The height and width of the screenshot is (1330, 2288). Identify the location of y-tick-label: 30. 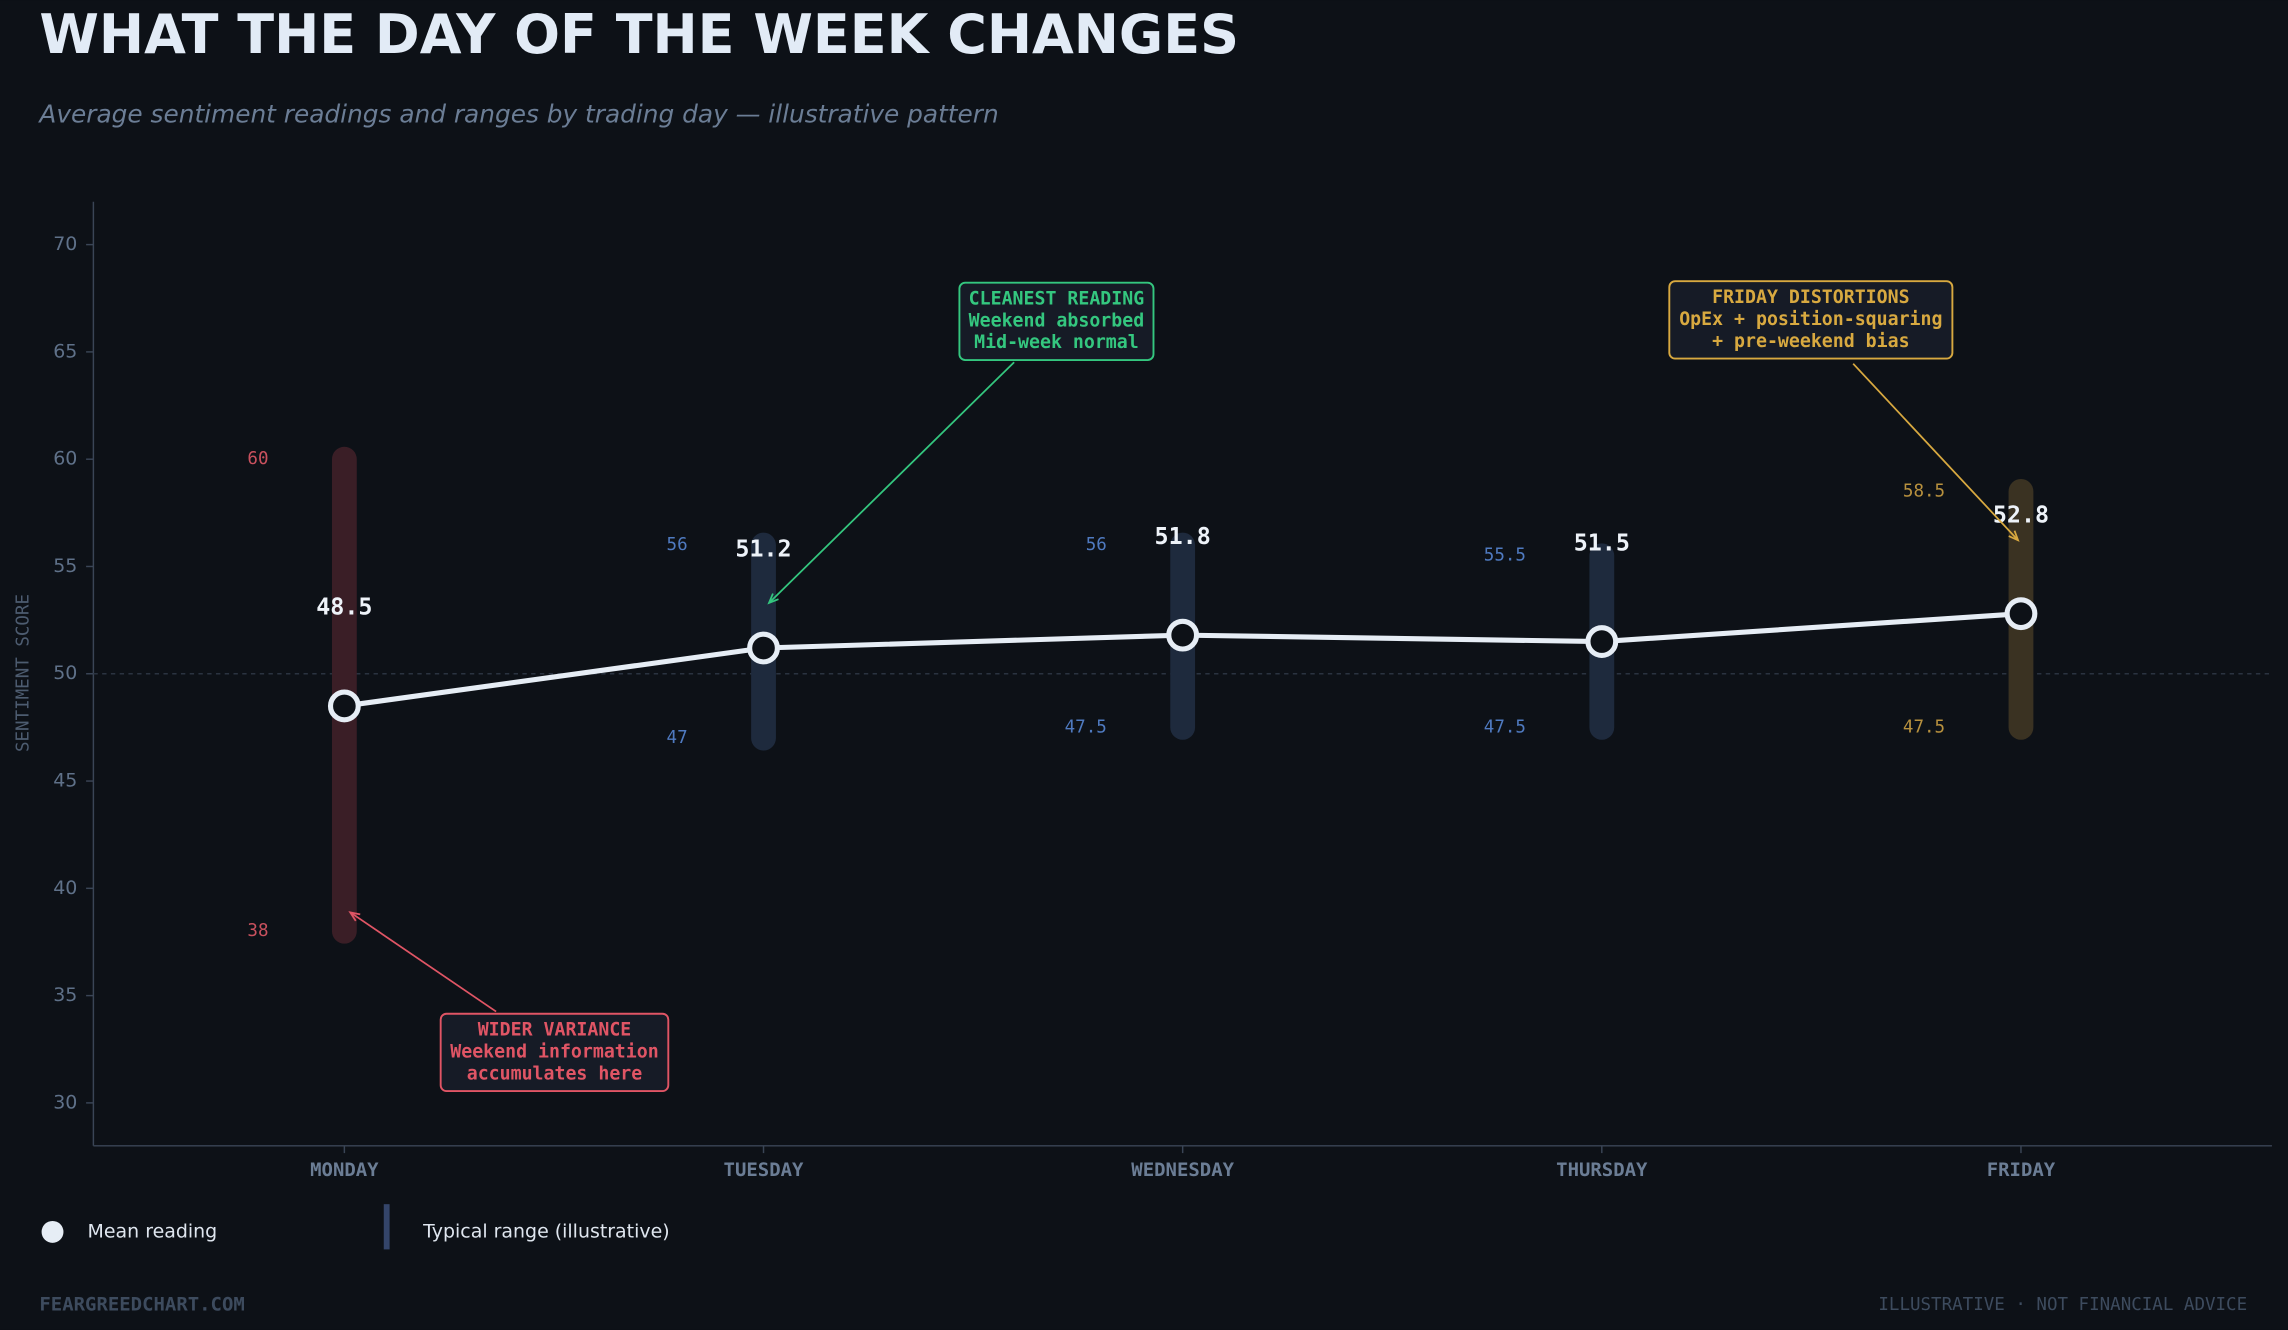
(65, 1102).